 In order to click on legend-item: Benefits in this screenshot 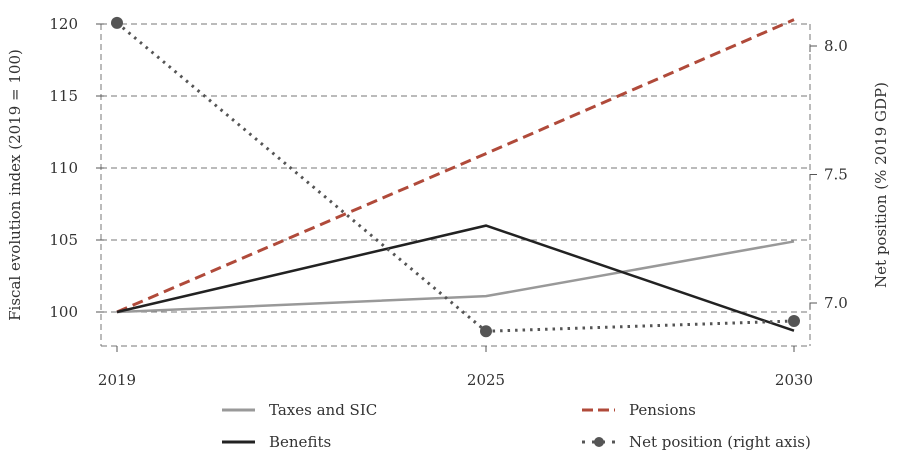, I will do `click(276, 442)`.